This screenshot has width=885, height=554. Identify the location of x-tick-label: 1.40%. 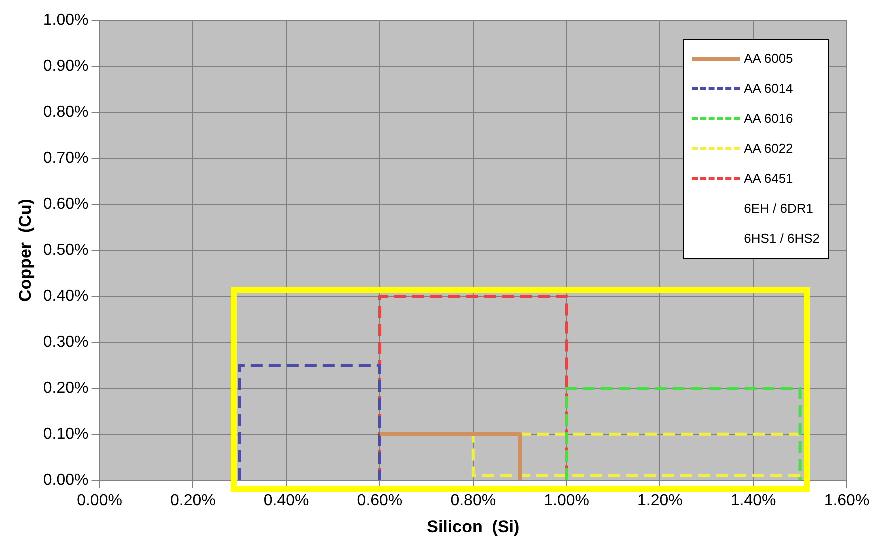
(753, 501).